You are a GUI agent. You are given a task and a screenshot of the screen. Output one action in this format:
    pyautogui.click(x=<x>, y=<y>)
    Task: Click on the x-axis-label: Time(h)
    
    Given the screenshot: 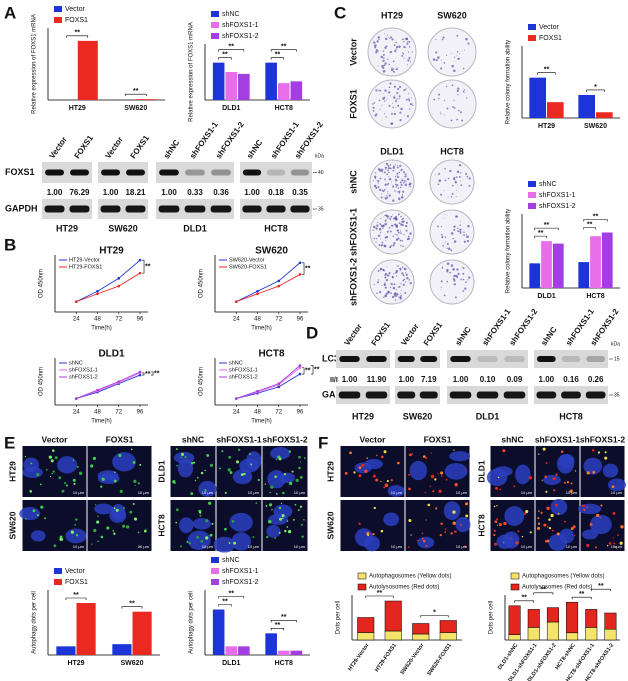 What is the action you would take?
    pyautogui.click(x=261, y=422)
    